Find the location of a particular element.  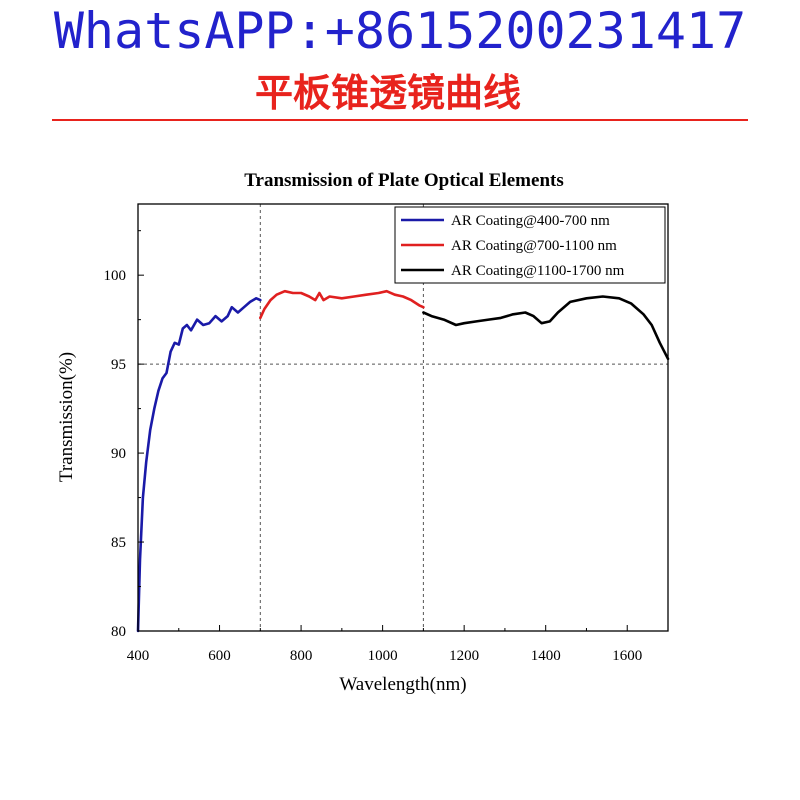

x-axis: 400 600 800 1000 1200 1400 1600 is located at coordinates (384, 644).